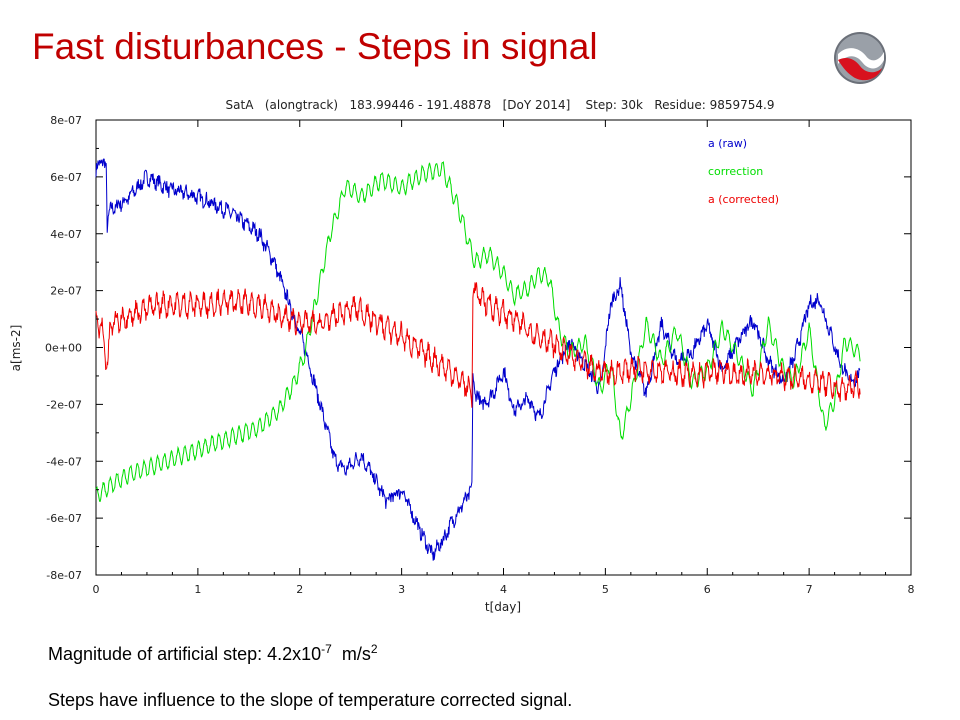 Image resolution: width=960 pixels, height=720 pixels. I want to click on x-tick-label: 0, so click(96, 589).